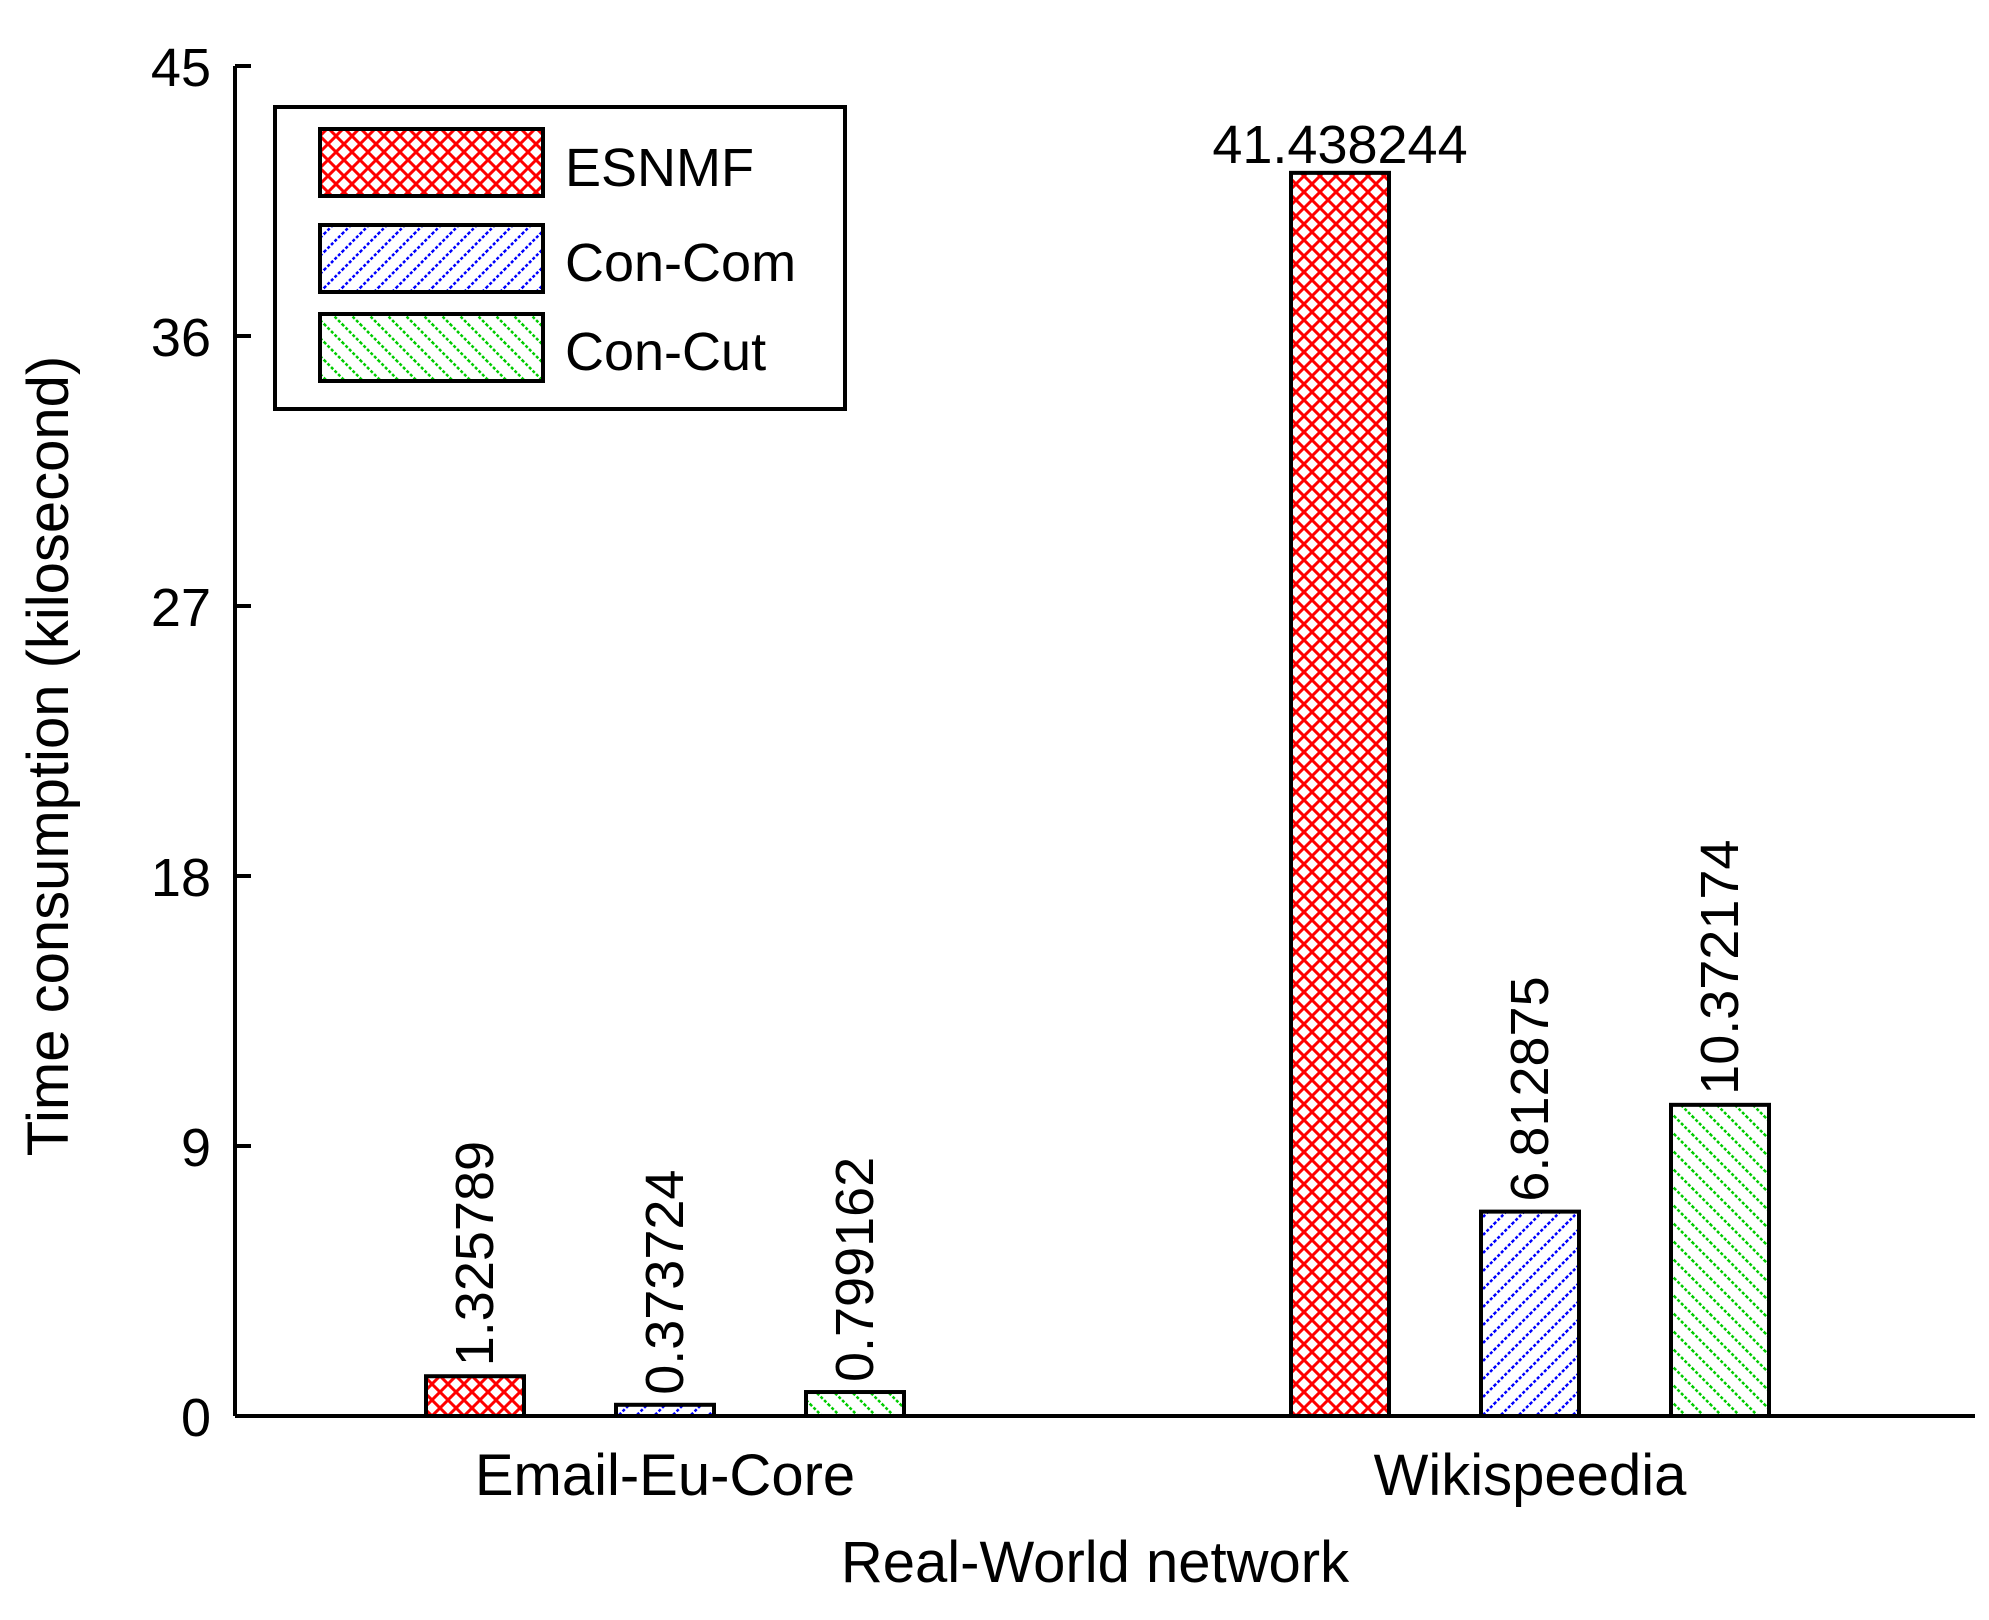  Describe the element at coordinates (181, 68) in the screenshot. I see `y-tick-label: 45` at that location.